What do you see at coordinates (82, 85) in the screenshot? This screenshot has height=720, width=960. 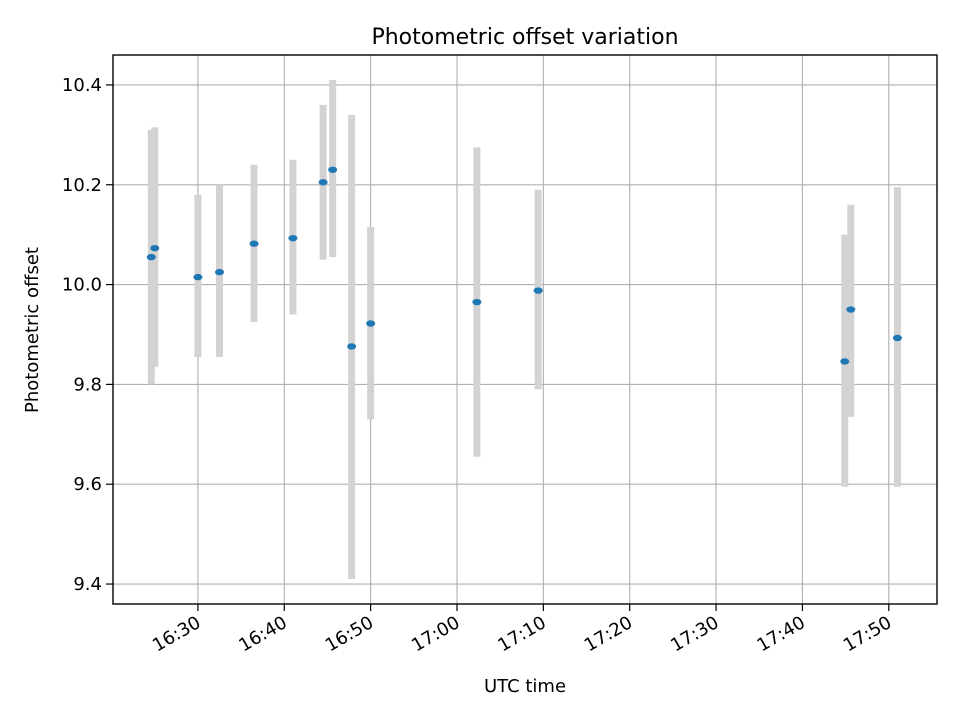 I see `y-tick-label: 10.4` at bounding box center [82, 85].